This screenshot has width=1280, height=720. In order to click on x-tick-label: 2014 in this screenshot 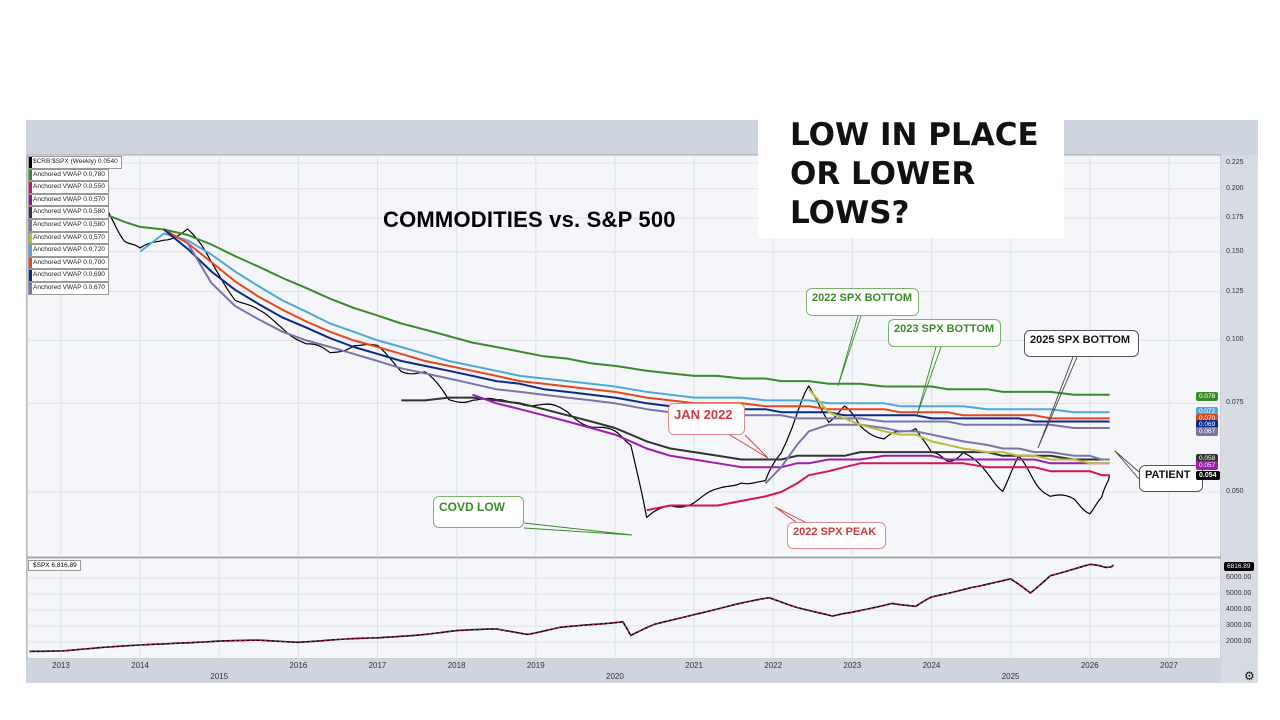, I will do `click(140, 665)`.